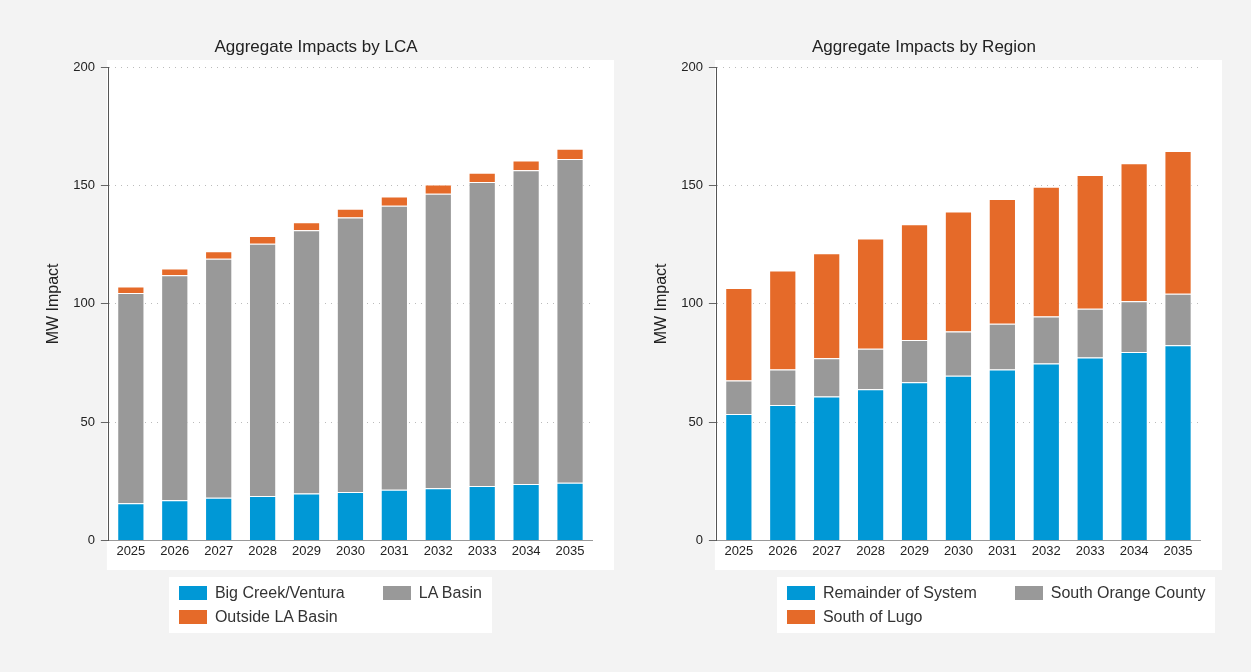 The width and height of the screenshot is (1251, 672). What do you see at coordinates (872, 617) in the screenshot?
I see `legend-label: South of Lugo` at bounding box center [872, 617].